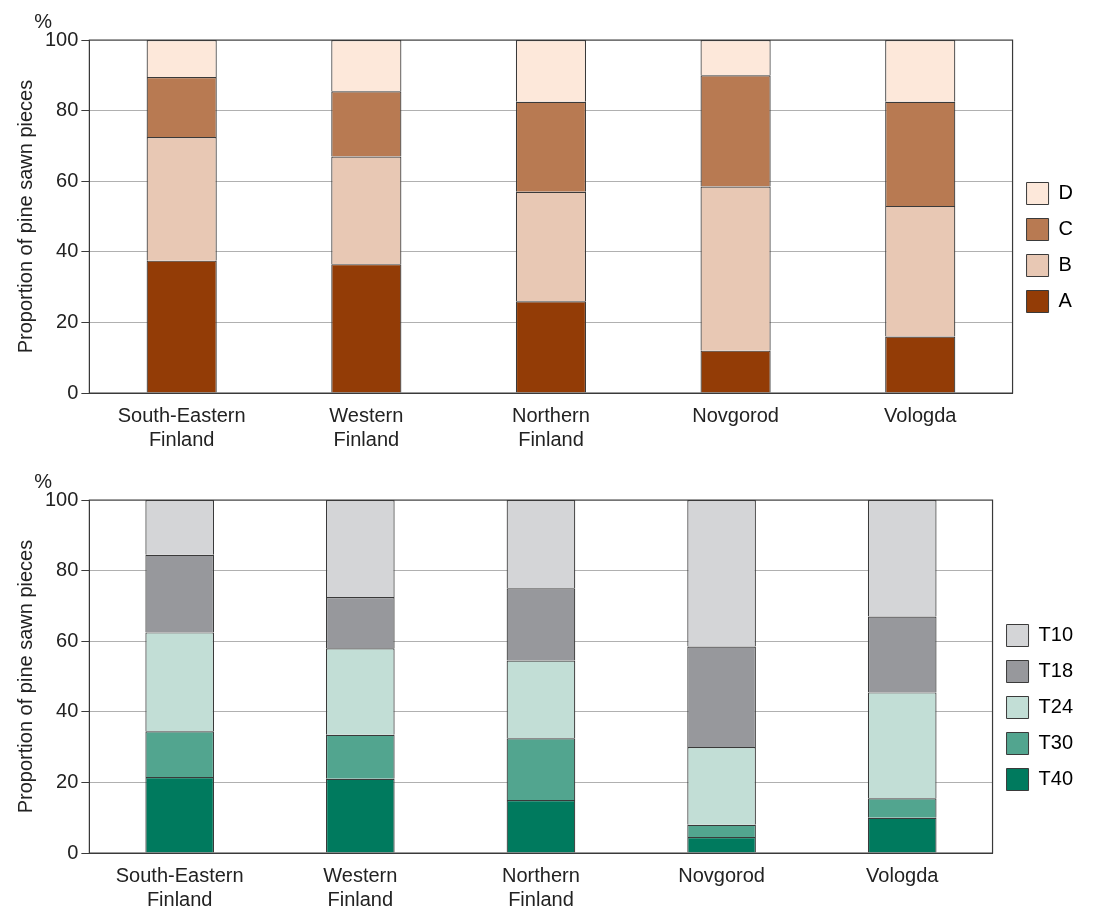  What do you see at coordinates (1056, 706) in the screenshot?
I see `legend-label: T24` at bounding box center [1056, 706].